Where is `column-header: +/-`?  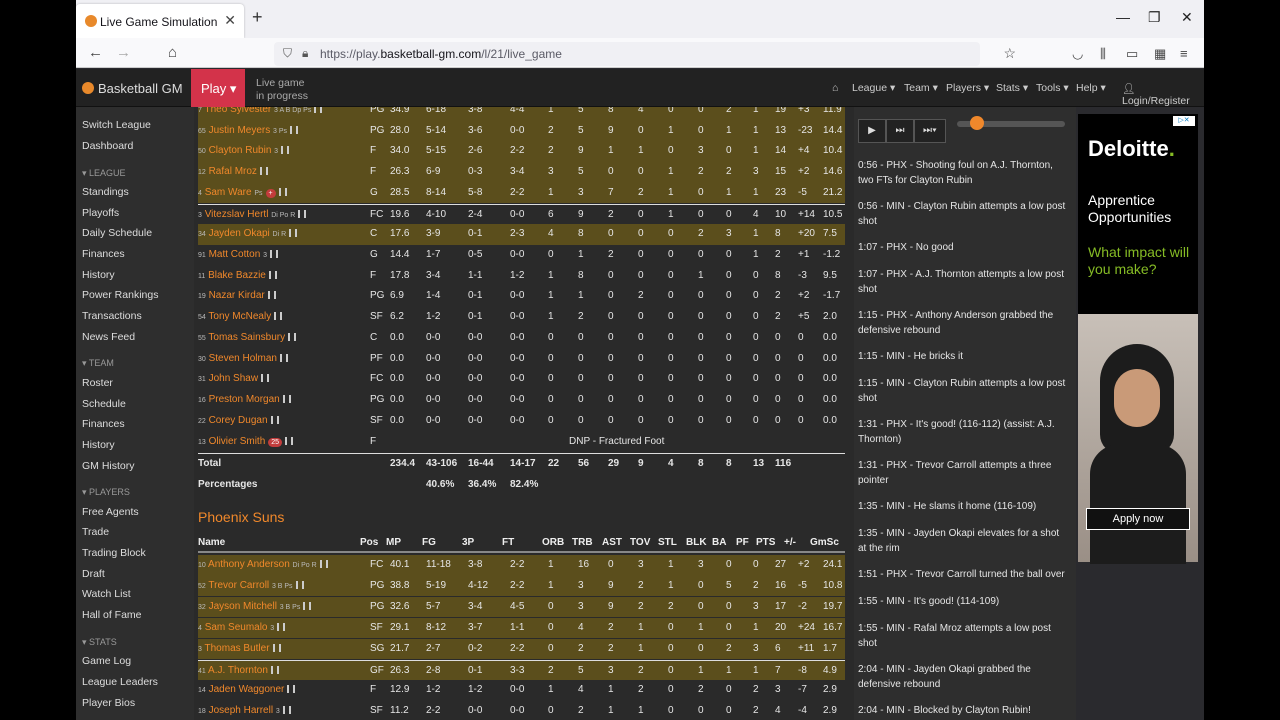
column-header: +/- is located at coordinates (790, 542).